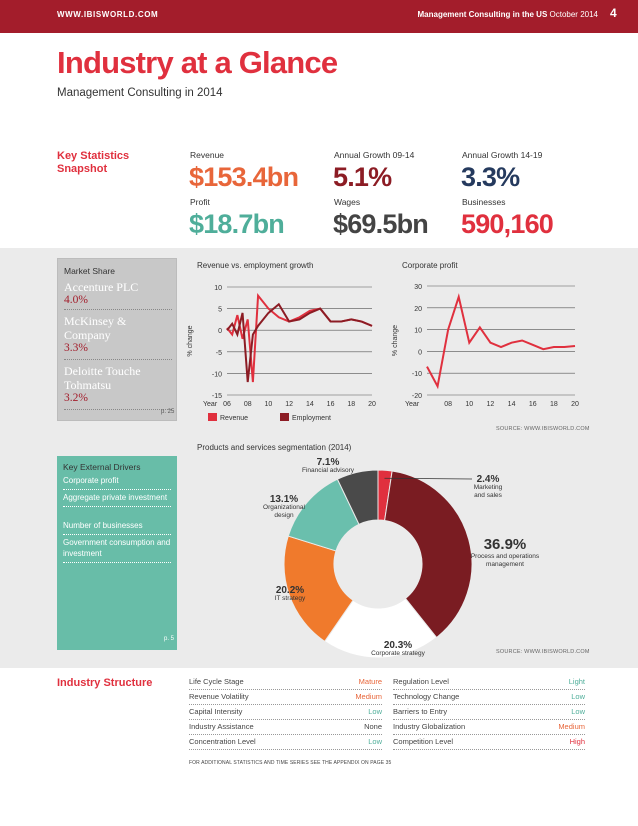 This screenshot has width=638, height=826. What do you see at coordinates (76, 300) in the screenshot?
I see `company-share: 4.0%` at bounding box center [76, 300].